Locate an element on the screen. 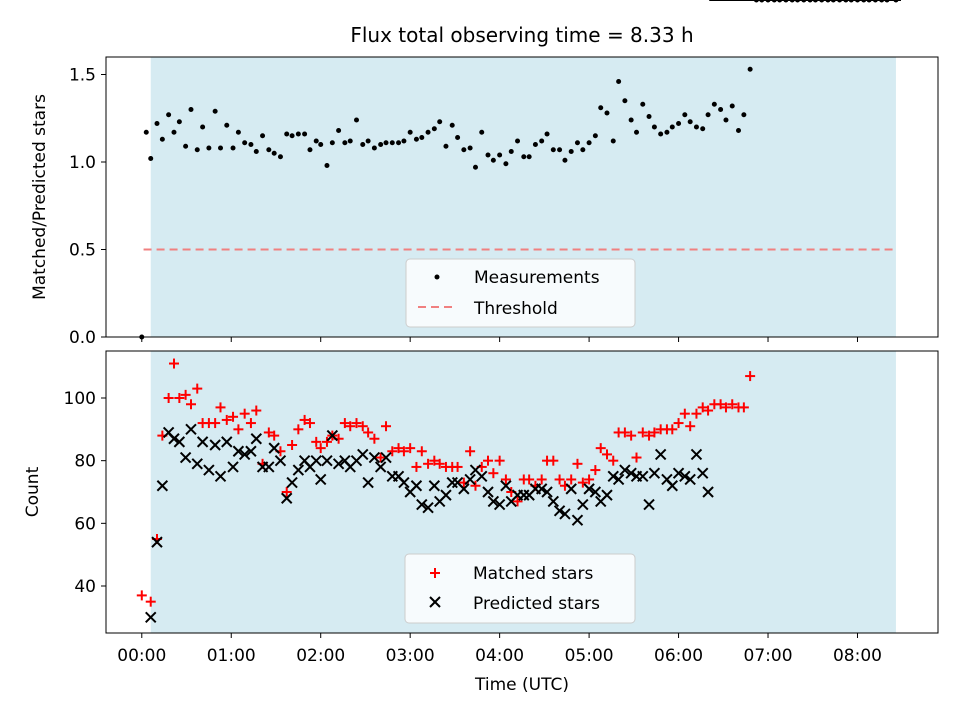 This screenshot has width=960, height=720. ratio-legend: Measurements Threshold is located at coordinates (520, 293).